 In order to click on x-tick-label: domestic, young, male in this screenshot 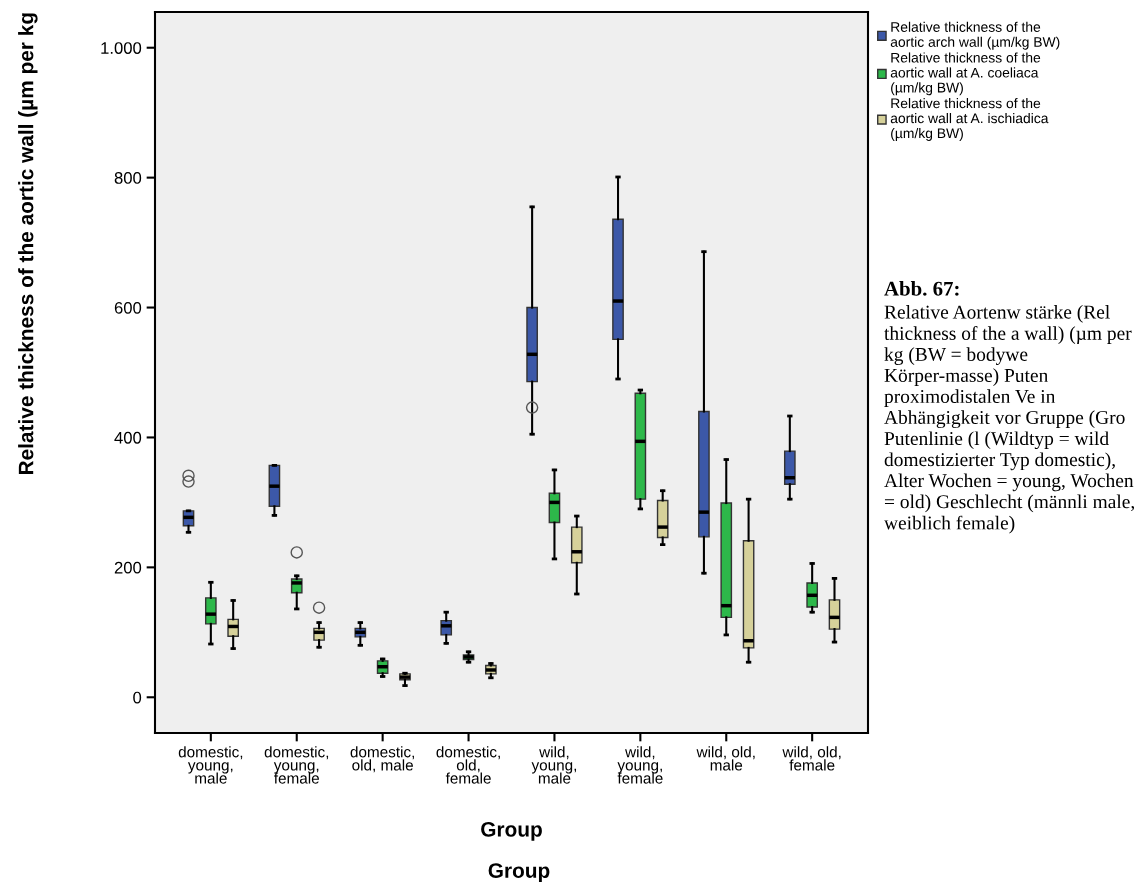, I will do `click(210, 765)`.